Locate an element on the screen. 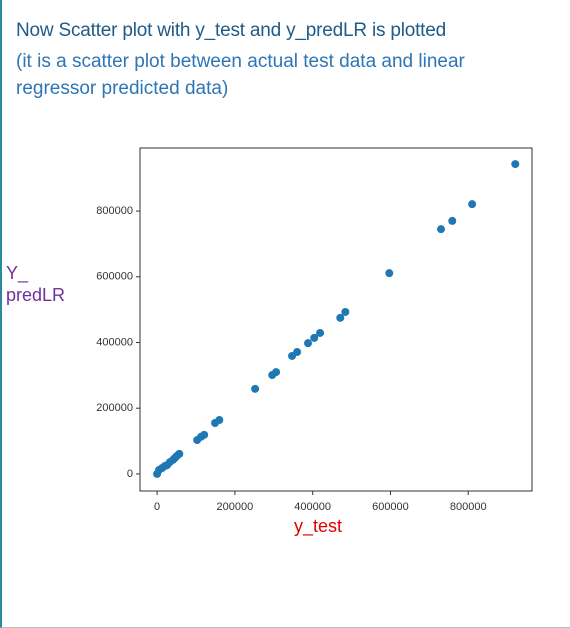 The width and height of the screenshot is (570, 628). y-tick-label: 400000 is located at coordinates (114, 342).